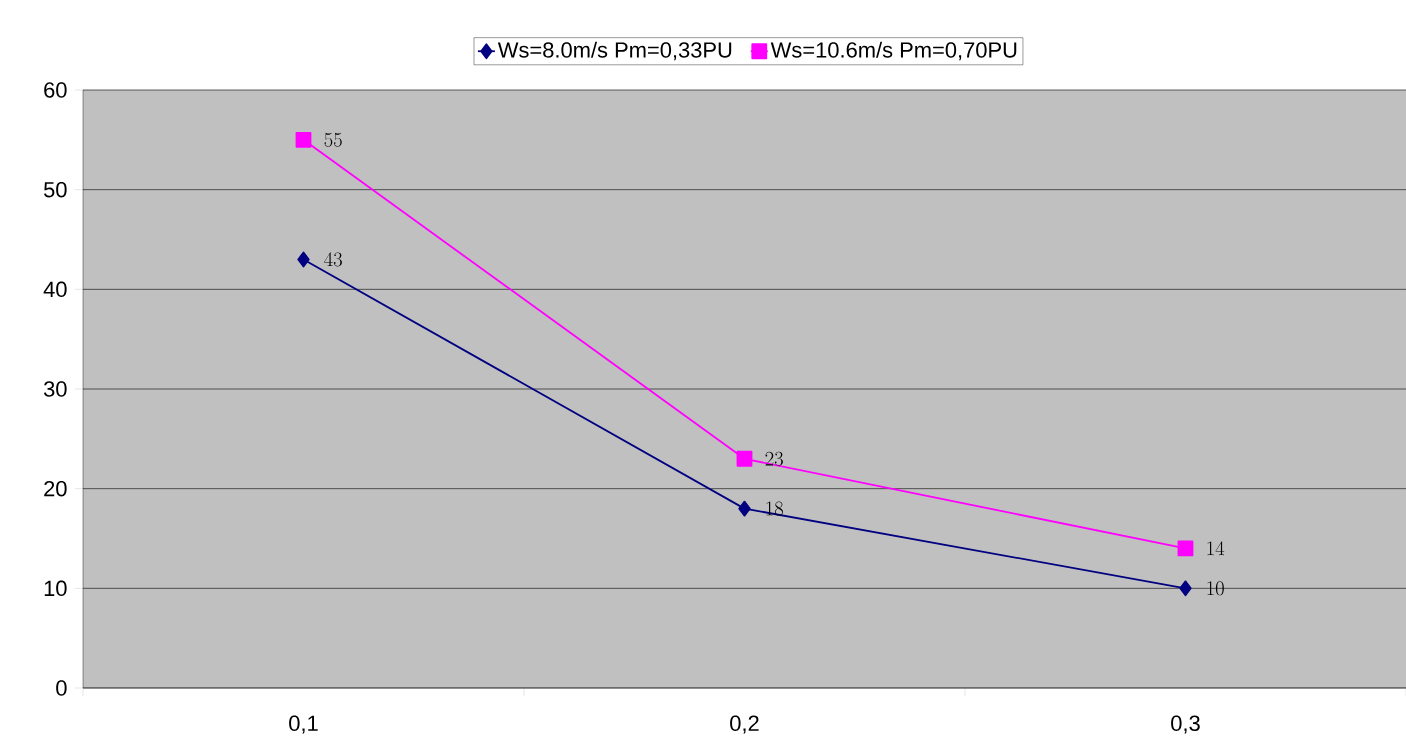  What do you see at coordinates (893, 51) in the screenshot?
I see `legend-label: Ws=10.6m/s Pm=0,70PU` at bounding box center [893, 51].